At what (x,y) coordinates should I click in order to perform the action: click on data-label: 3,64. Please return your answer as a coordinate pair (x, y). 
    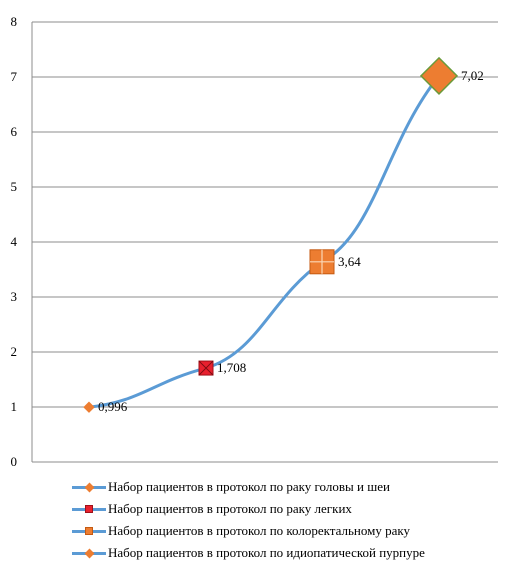
    Looking at the image, I should click on (349, 261).